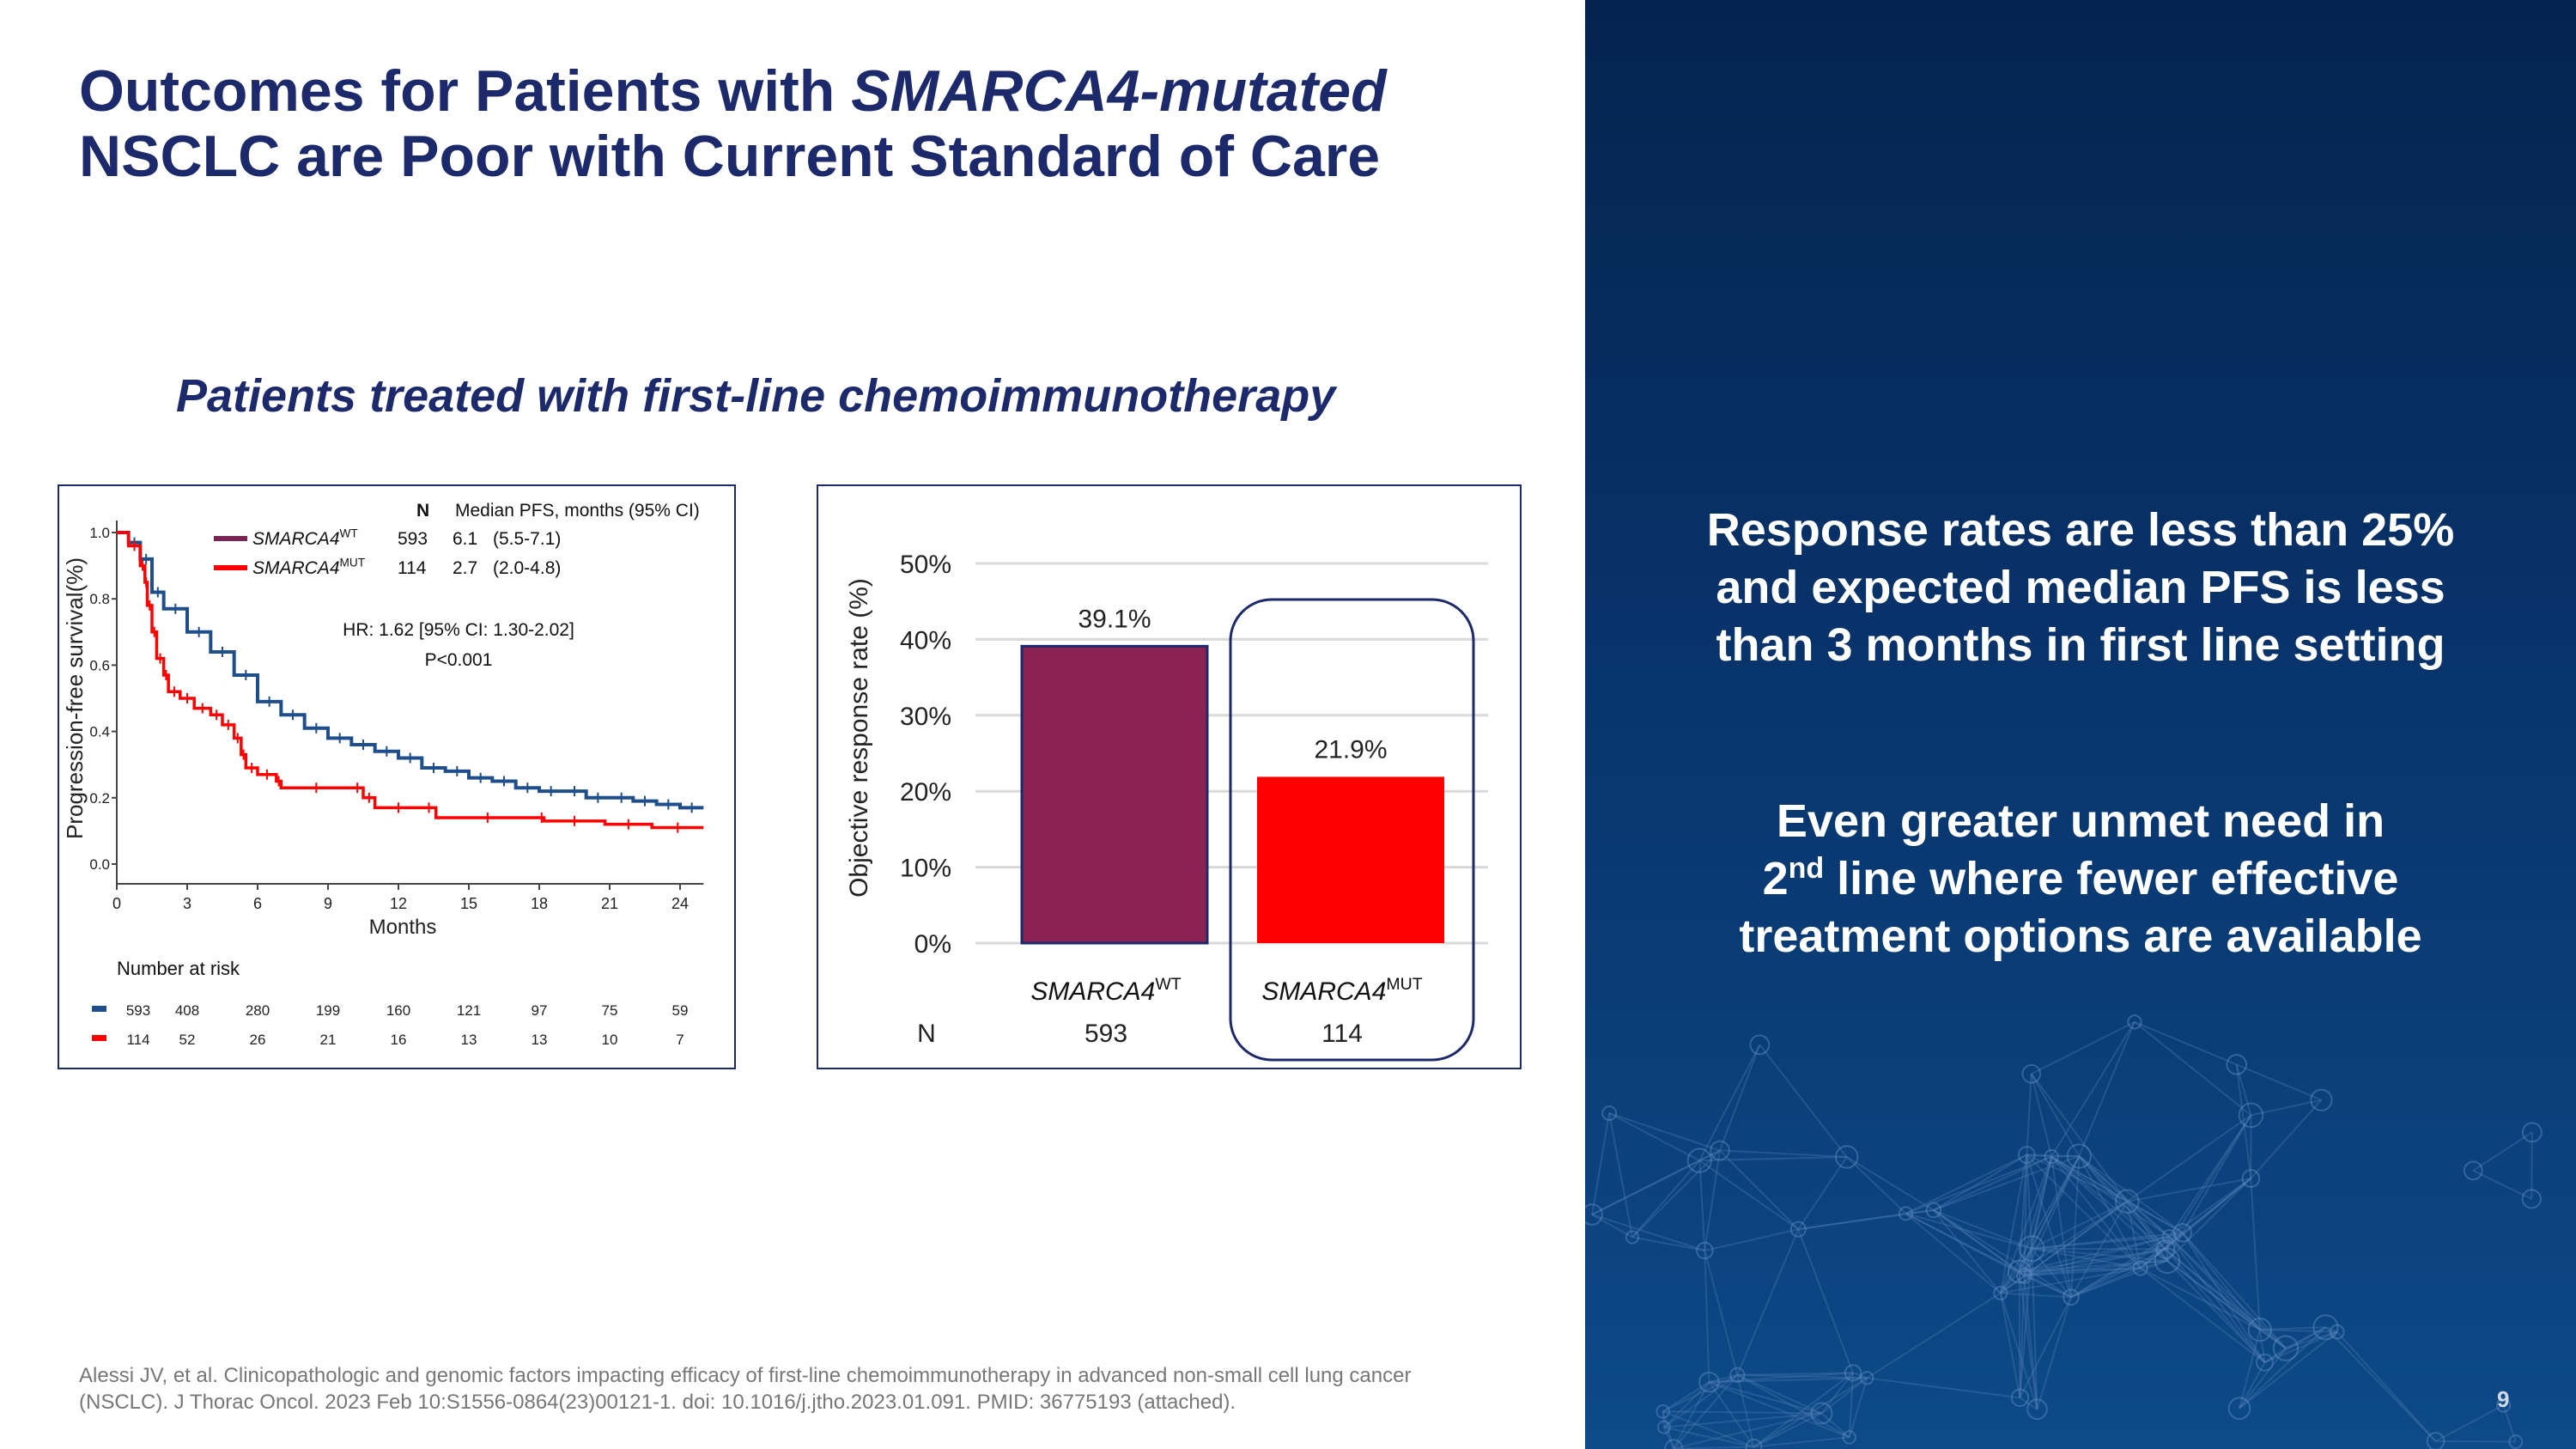 Image resolution: width=2576 pixels, height=1449 pixels. I want to click on number-at-risk-title: Number at risk, so click(178, 968).